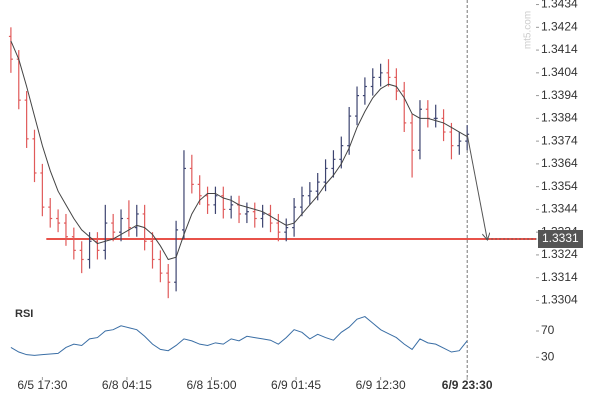 This screenshot has height=400, width=590. Describe the element at coordinates (528, 30) in the screenshot. I see `watermark: mt5.com` at that location.